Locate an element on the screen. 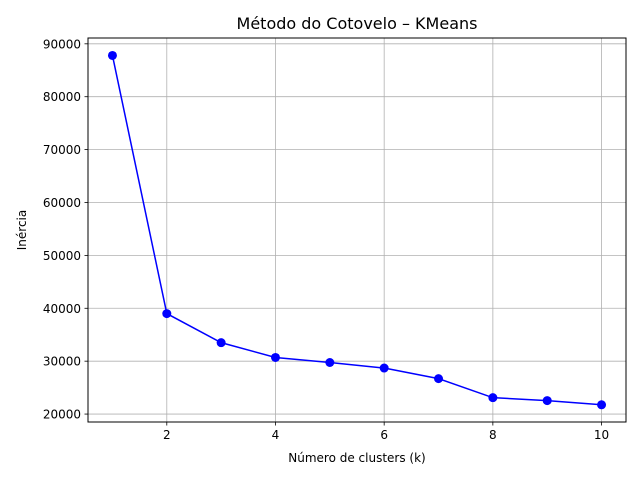 The width and height of the screenshot is (640, 480). x-axis-label: Número de clusters (k) is located at coordinates (356, 458).